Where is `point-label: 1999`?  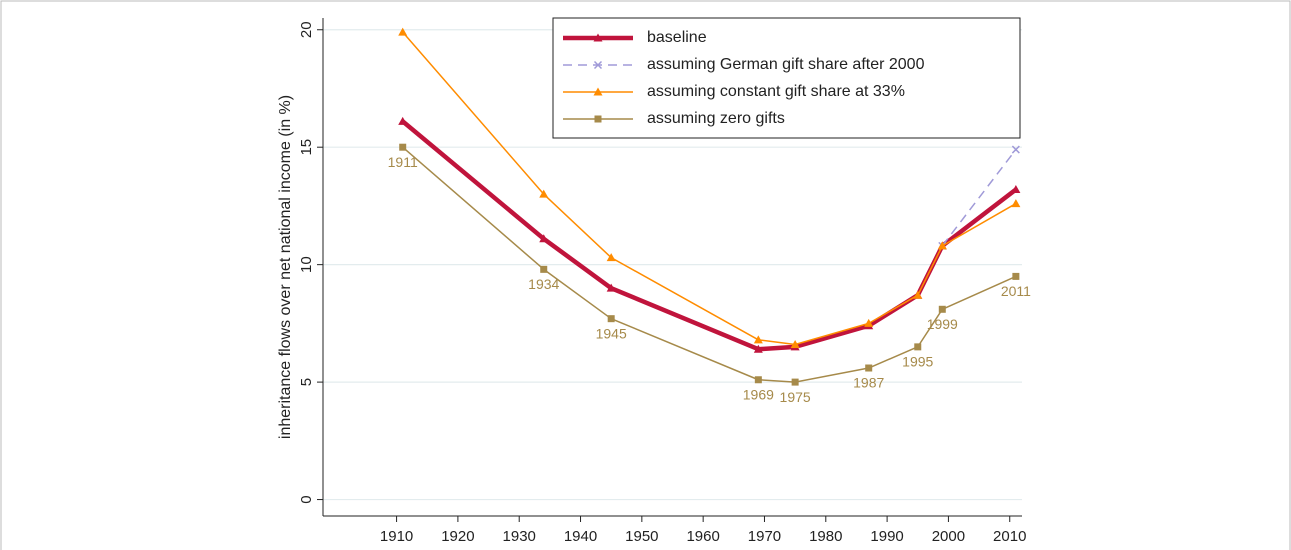 point-label: 1999 is located at coordinates (942, 324).